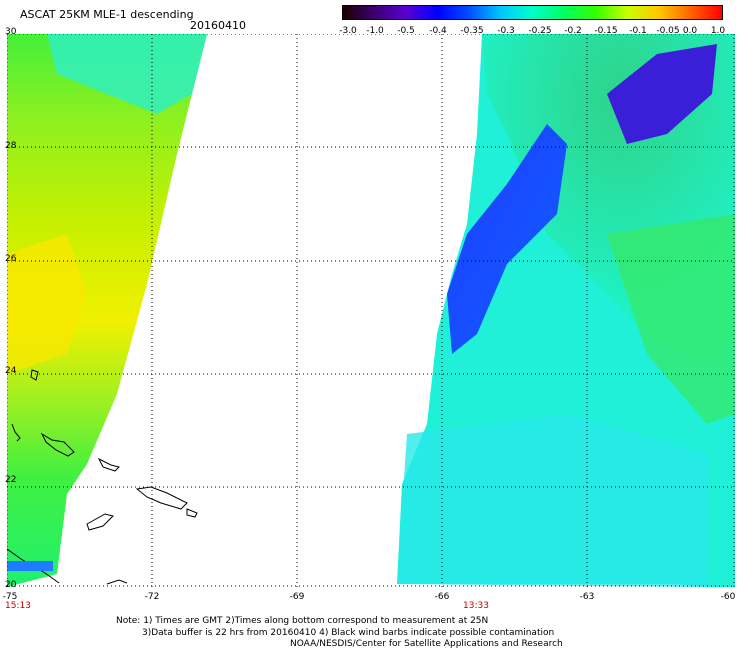 This screenshot has width=740, height=650. Describe the element at coordinates (472, 31) in the screenshot. I see `colorbar-label: -0.35` at that location.